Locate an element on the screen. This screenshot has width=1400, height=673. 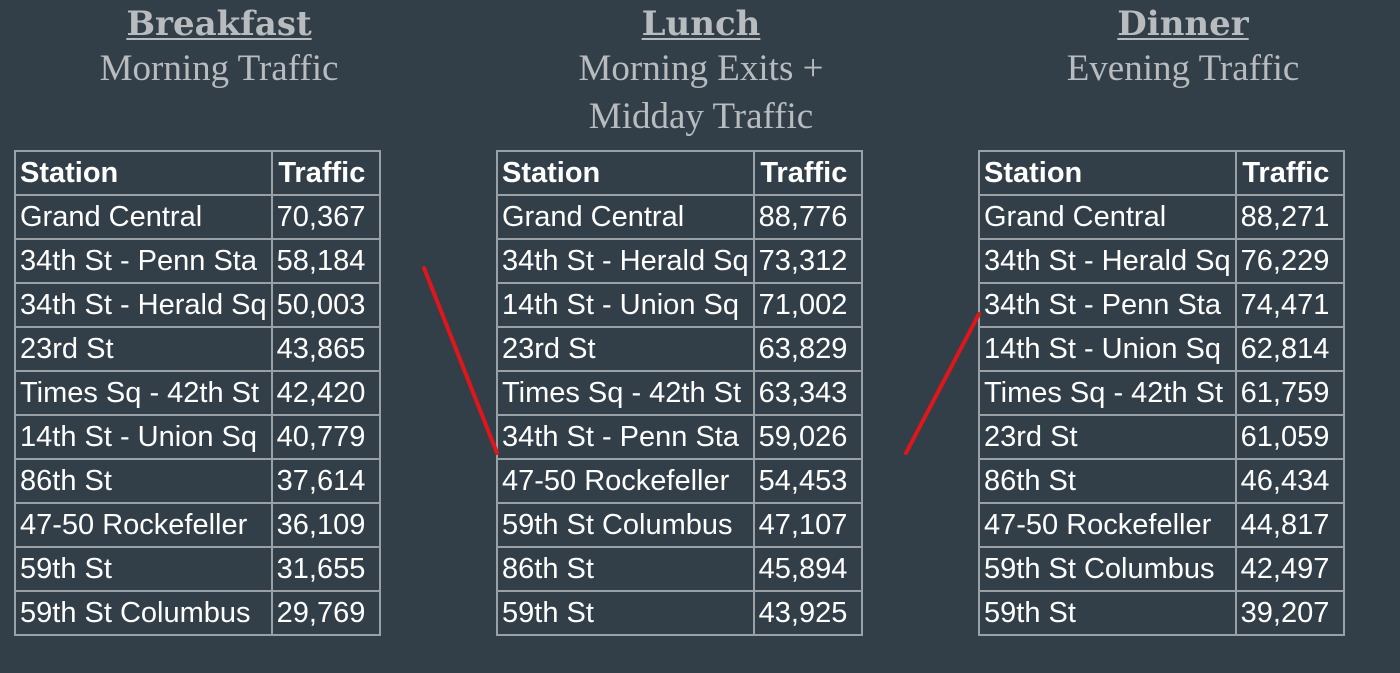
table-row: 59th St 43,925 is located at coordinates (680, 613).